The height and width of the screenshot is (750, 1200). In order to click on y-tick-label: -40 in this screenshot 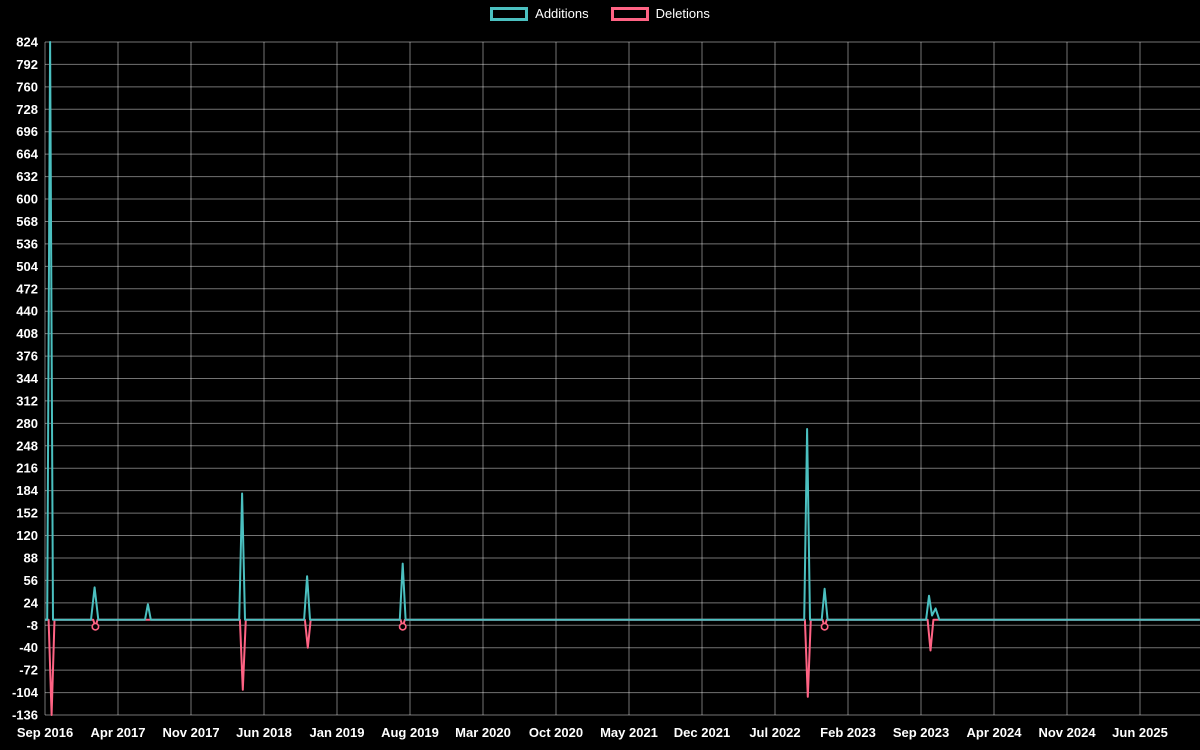, I will do `click(28, 647)`.